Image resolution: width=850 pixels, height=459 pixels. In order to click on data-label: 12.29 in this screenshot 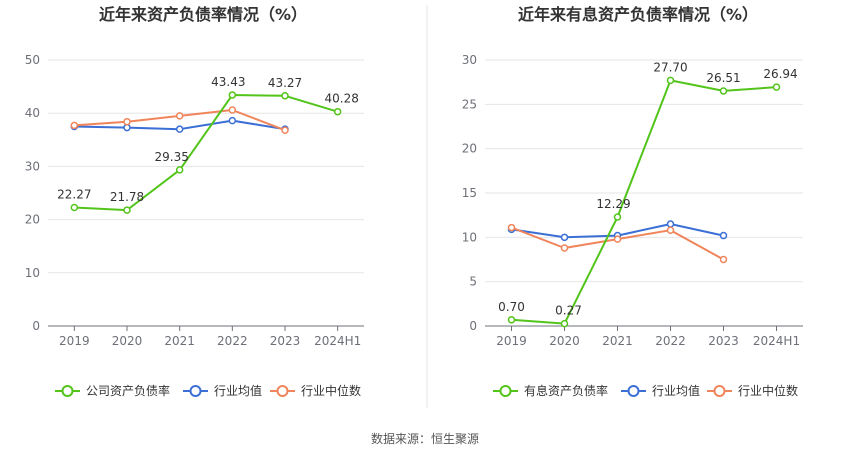, I will do `click(613, 204)`.